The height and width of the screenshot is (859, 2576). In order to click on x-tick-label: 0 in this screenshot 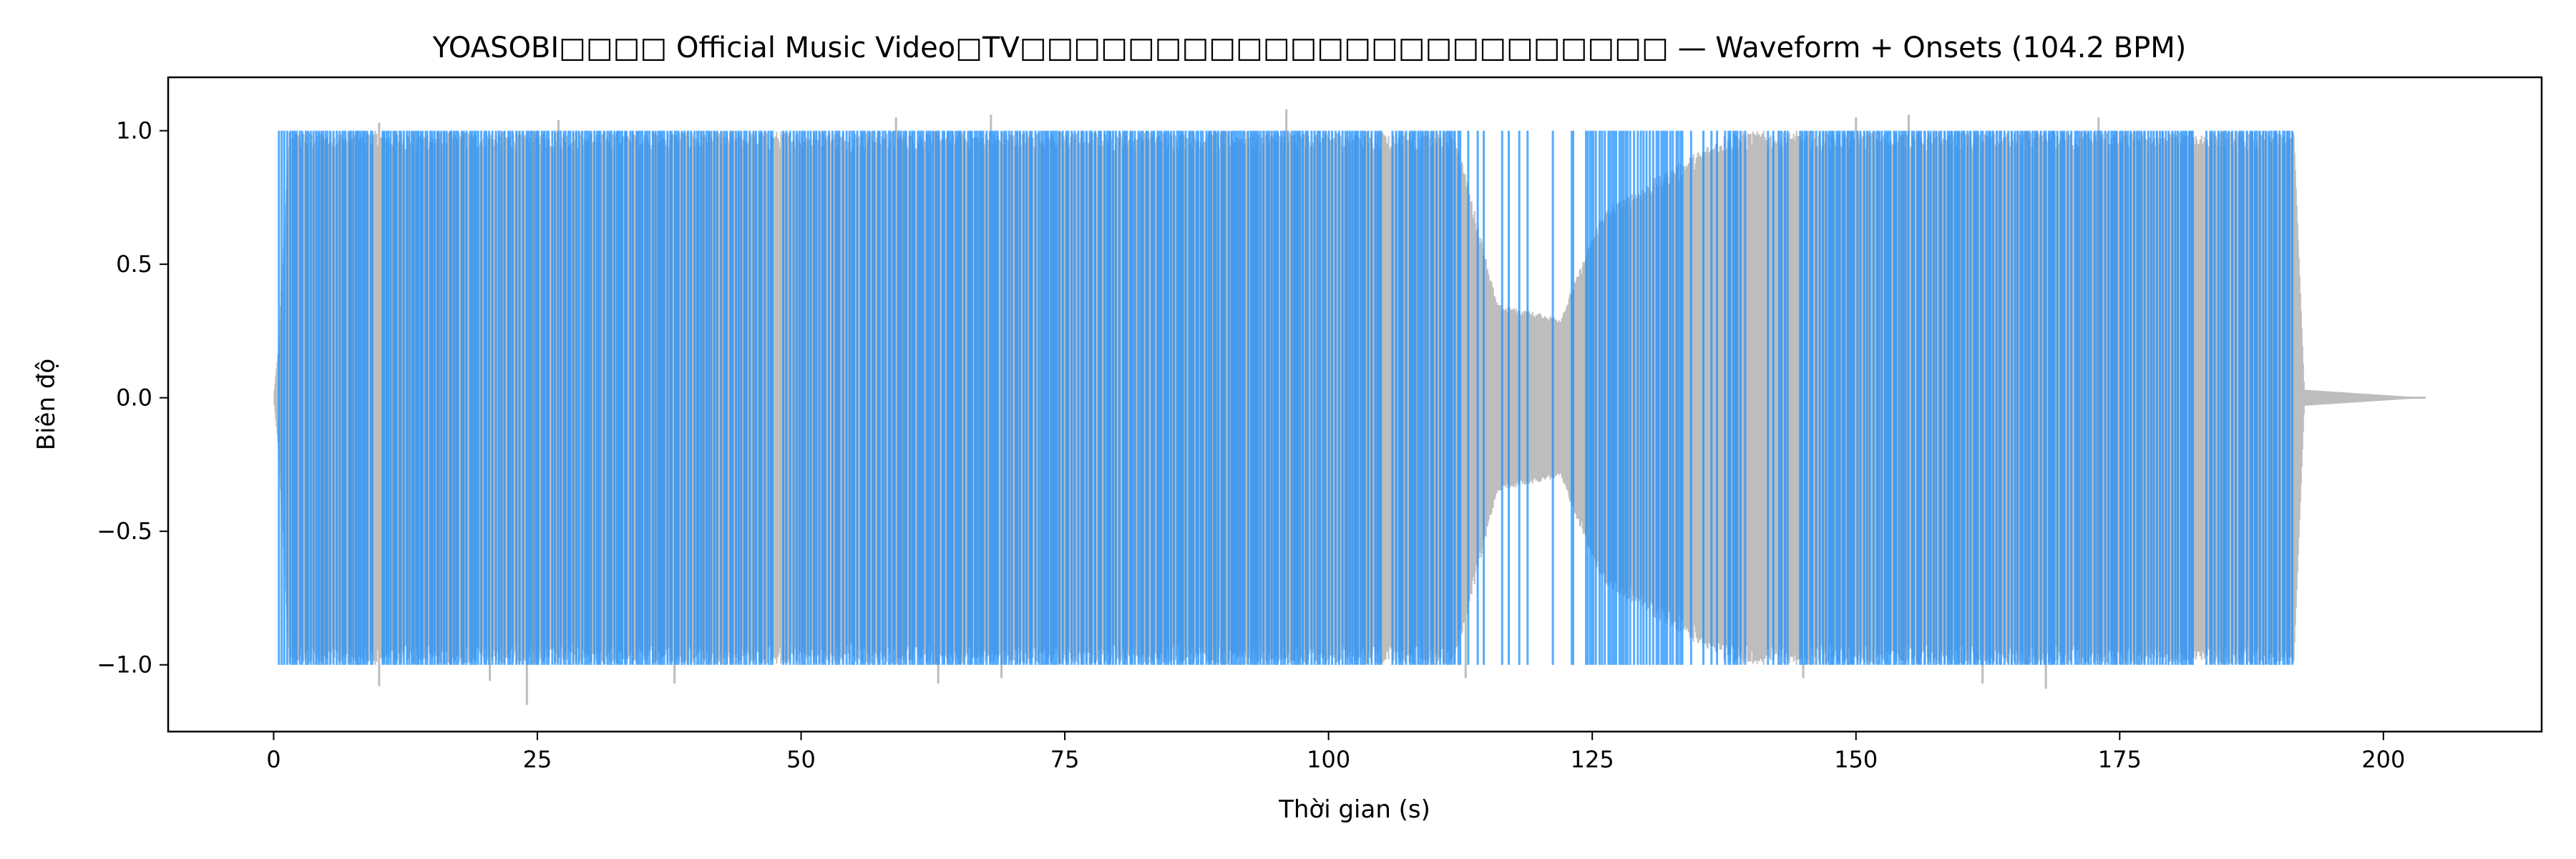, I will do `click(273, 759)`.